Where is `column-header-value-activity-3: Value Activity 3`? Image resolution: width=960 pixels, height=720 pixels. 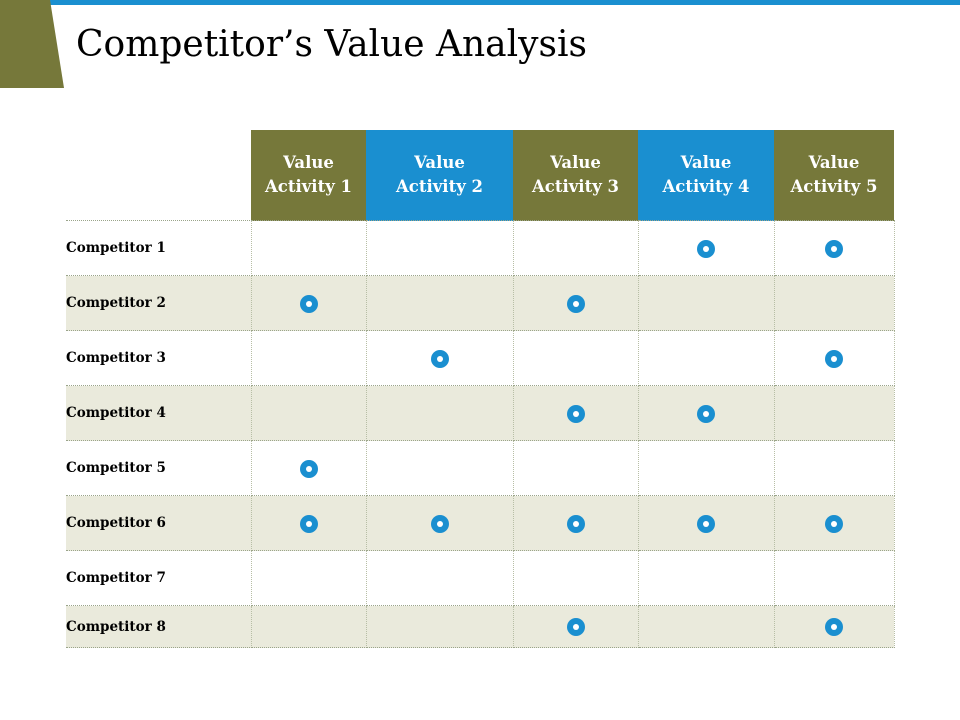 column-header-value-activity-3: Value Activity 3 is located at coordinates (575, 175).